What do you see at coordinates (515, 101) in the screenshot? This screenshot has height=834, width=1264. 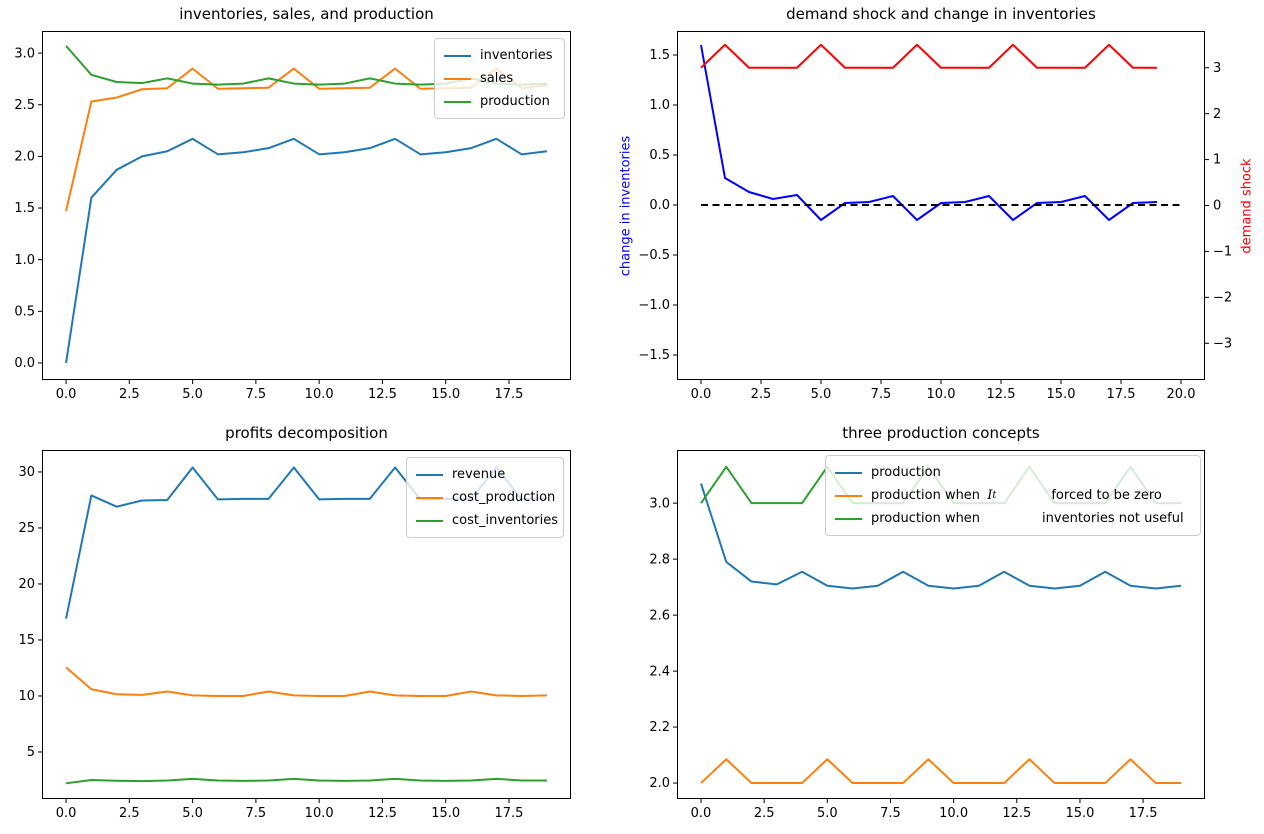 I see `legend-label: production` at bounding box center [515, 101].